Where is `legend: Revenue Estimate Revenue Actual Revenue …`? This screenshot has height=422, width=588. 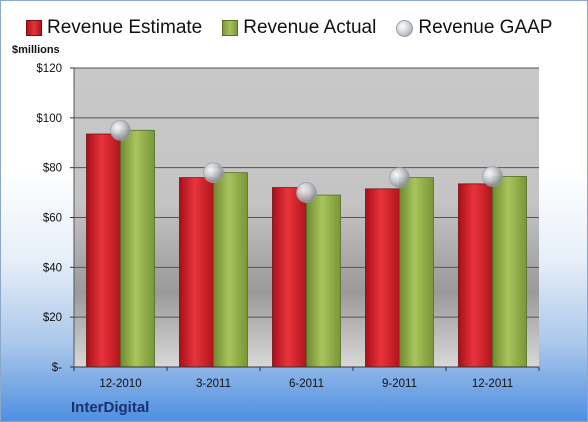 legend: Revenue Estimate Revenue Actual Revenue … is located at coordinates (299, 28).